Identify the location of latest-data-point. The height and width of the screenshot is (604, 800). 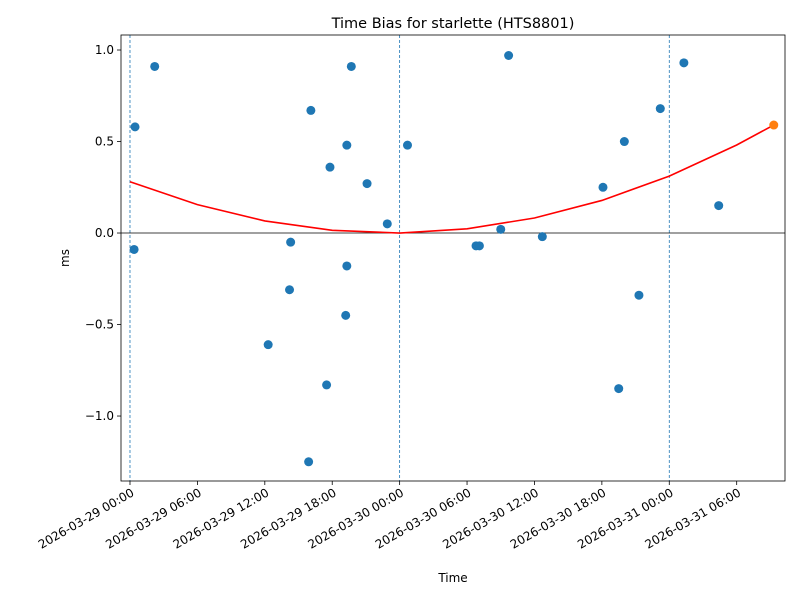
(774, 125).